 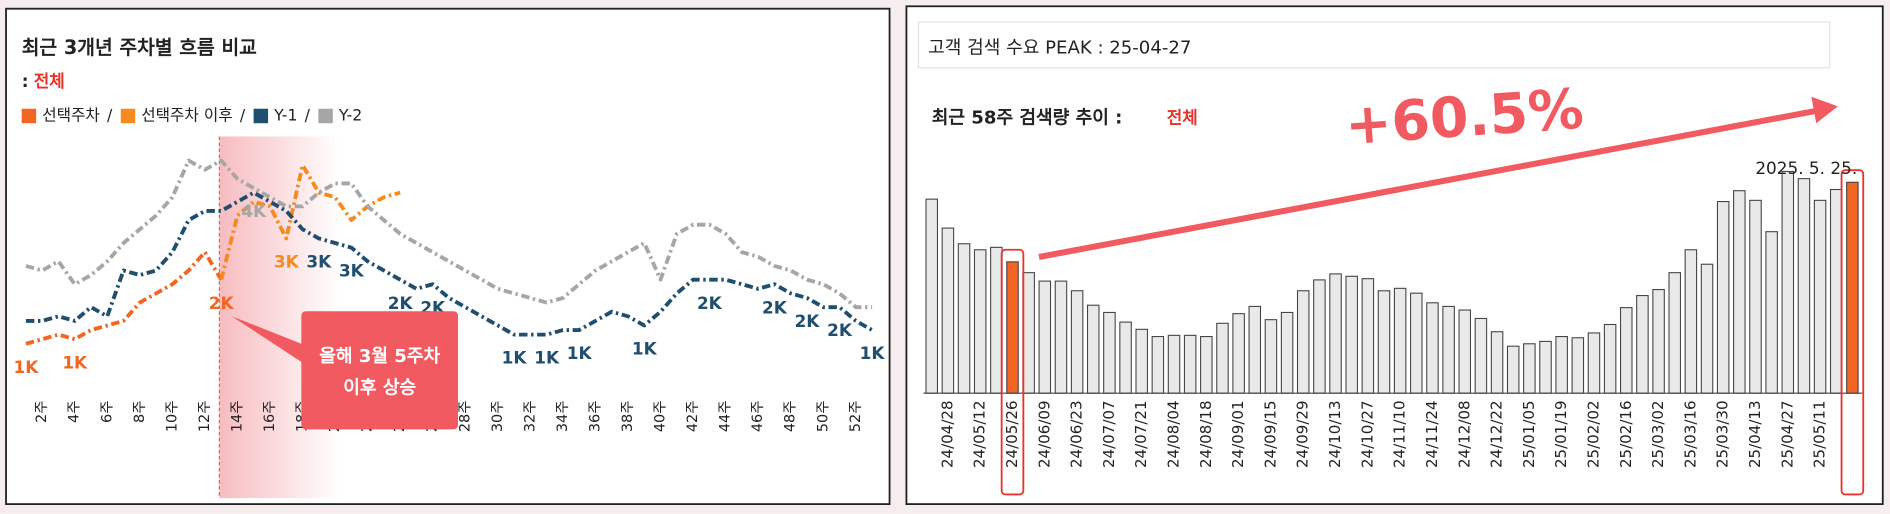 I want to click on x-tick-label: 24/07/21, so click(x=1141, y=434).